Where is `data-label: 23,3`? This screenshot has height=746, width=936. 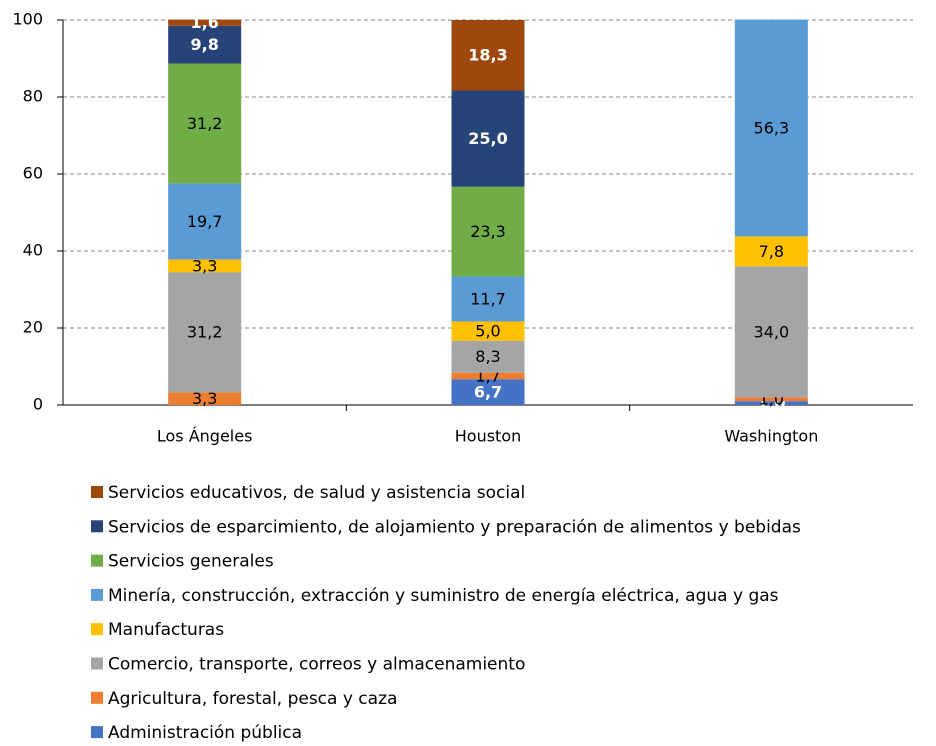
data-label: 23,3 is located at coordinates (488, 231).